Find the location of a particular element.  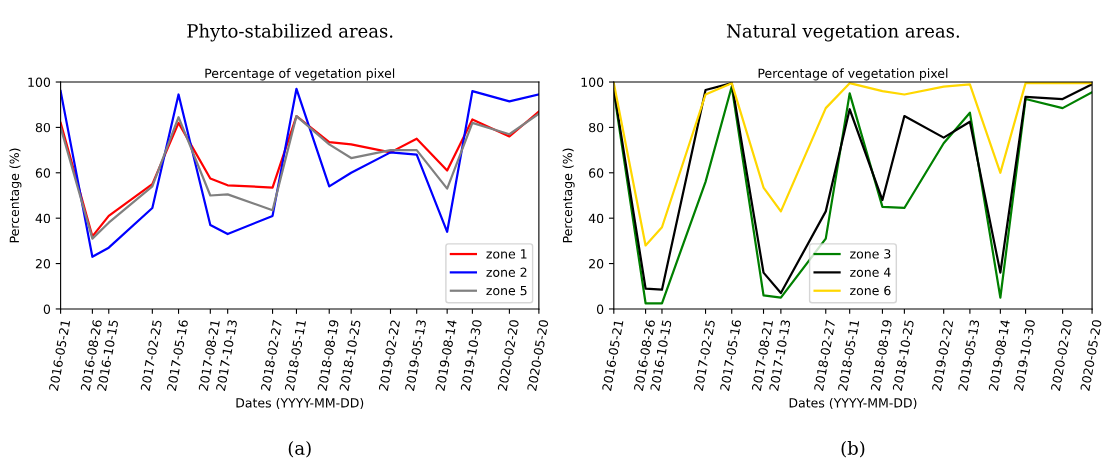

chart-title: Natural vegetation areas. is located at coordinates (842, 32).